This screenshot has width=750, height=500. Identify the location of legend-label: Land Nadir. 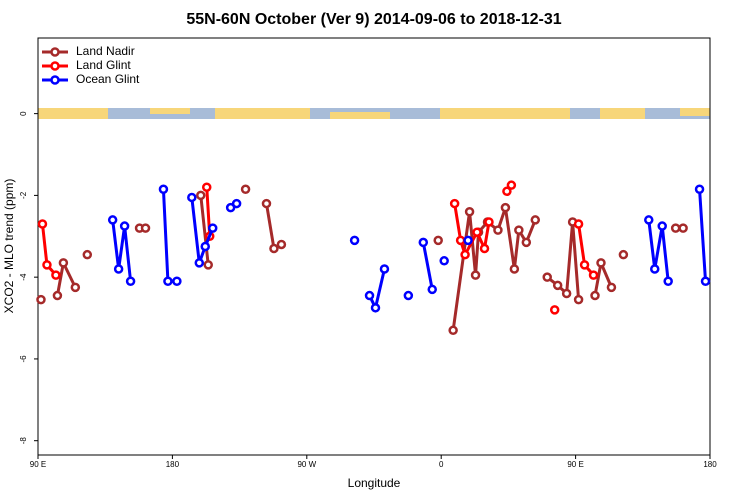
(105, 51).